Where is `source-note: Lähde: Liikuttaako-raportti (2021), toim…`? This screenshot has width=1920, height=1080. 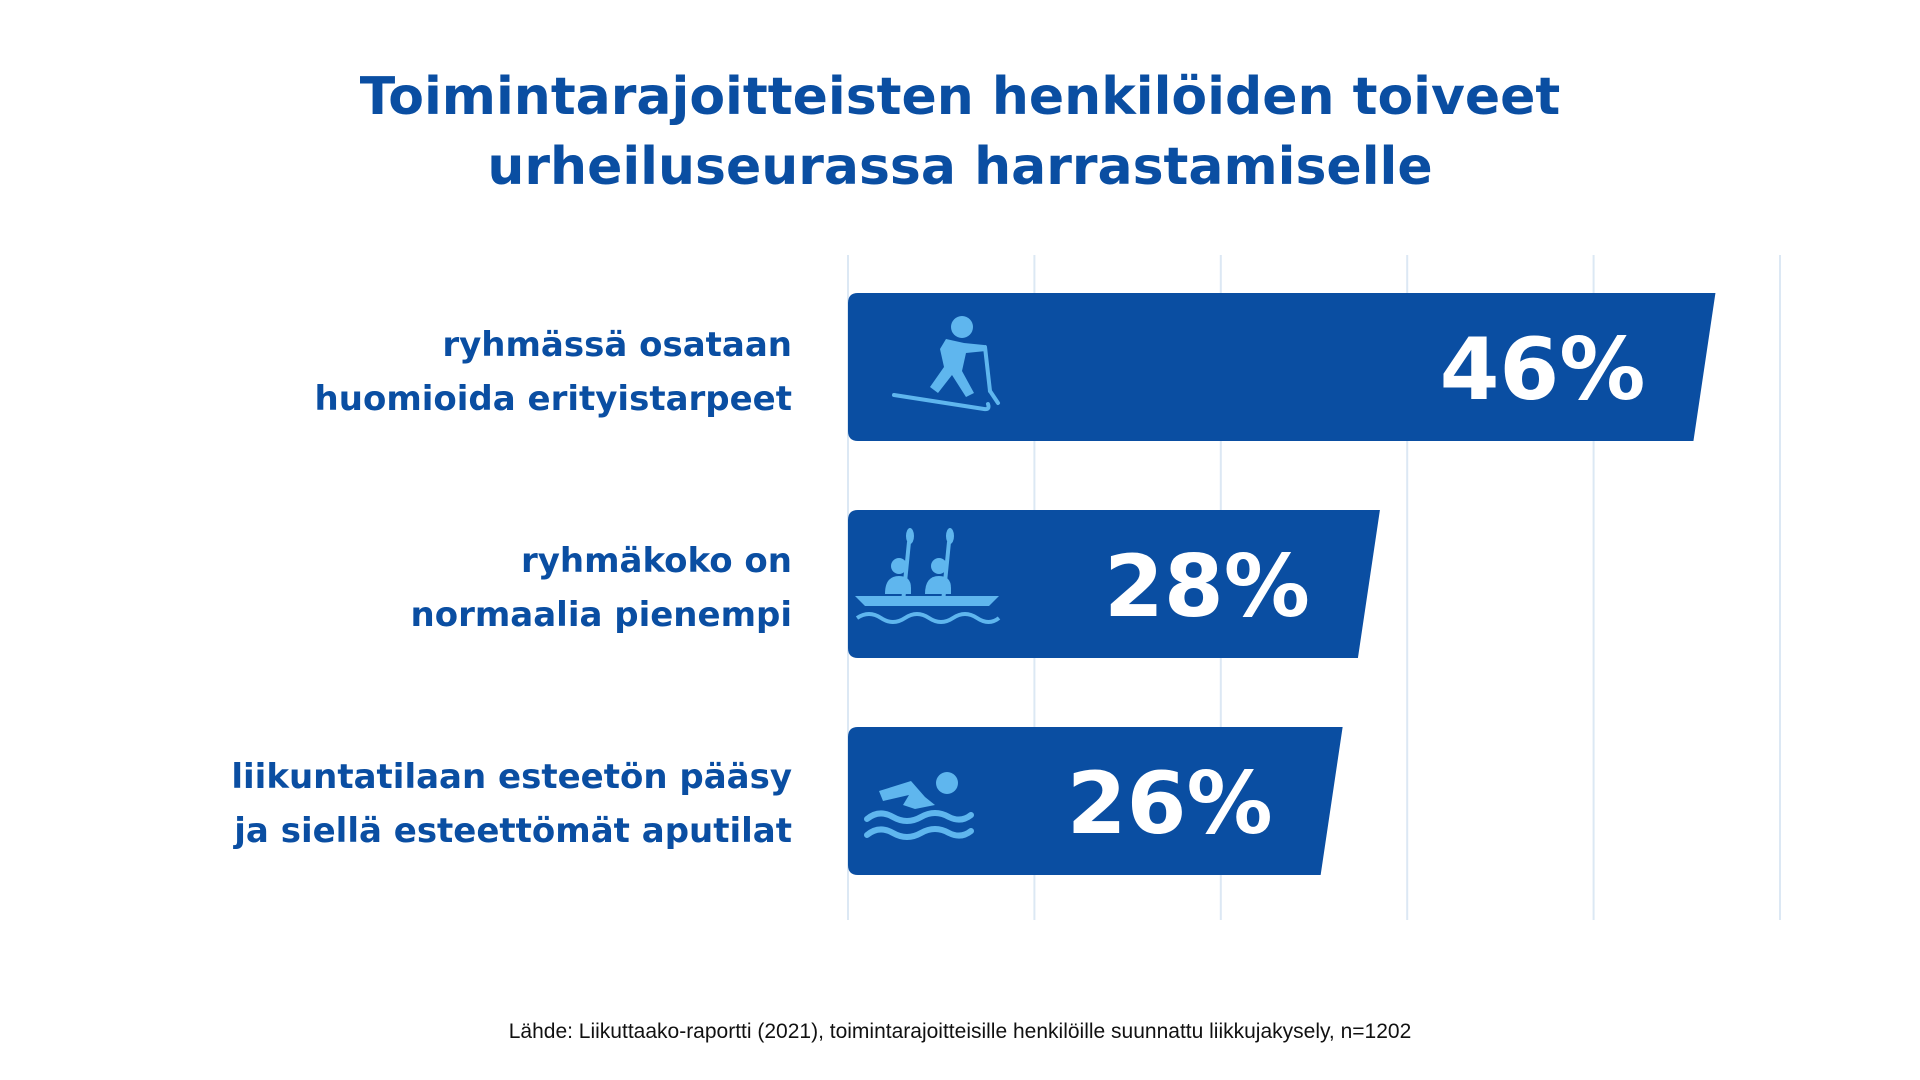 source-note: Lähde: Liikuttaako-raportti (2021), toim… is located at coordinates (960, 1031).